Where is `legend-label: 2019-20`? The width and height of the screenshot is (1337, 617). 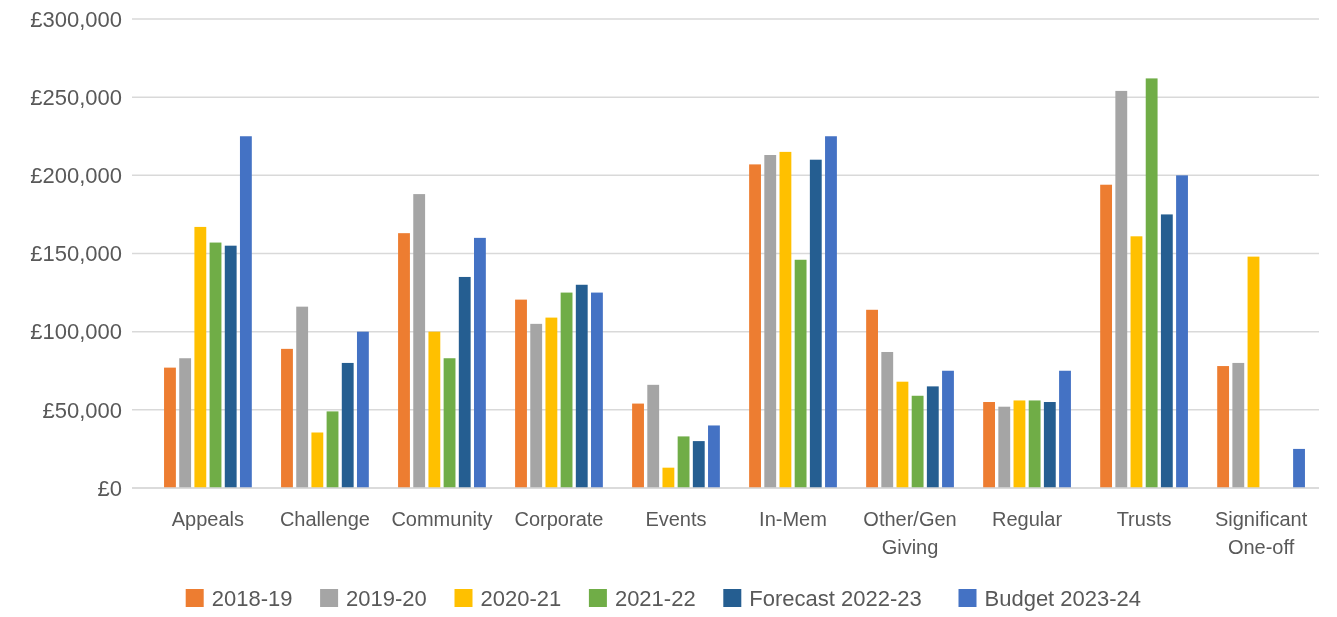
legend-label: 2019-20 is located at coordinates (386, 598).